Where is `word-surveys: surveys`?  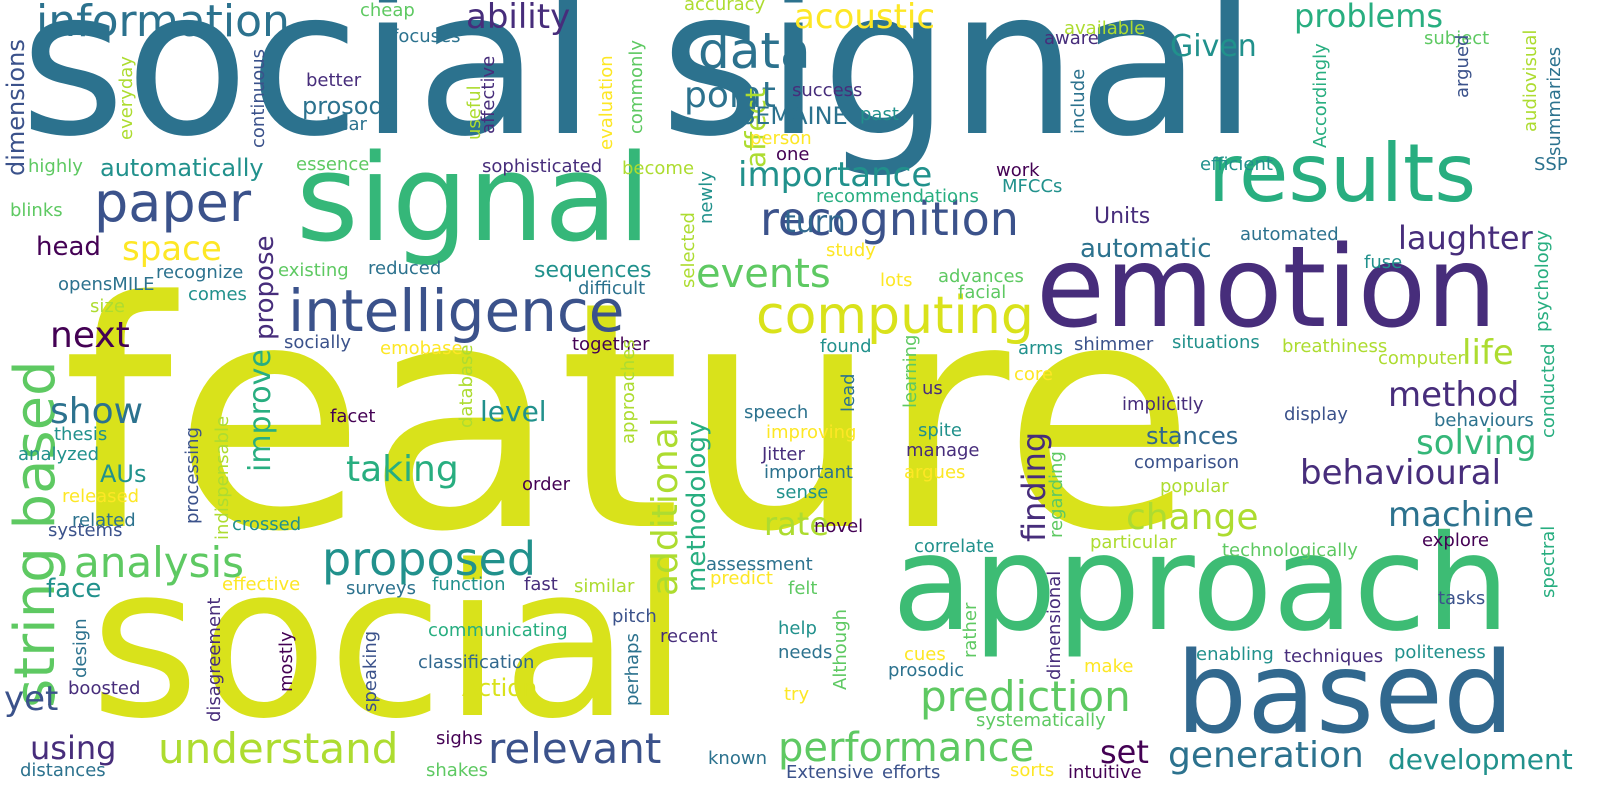
word-surveys: surveys is located at coordinates (381, 588).